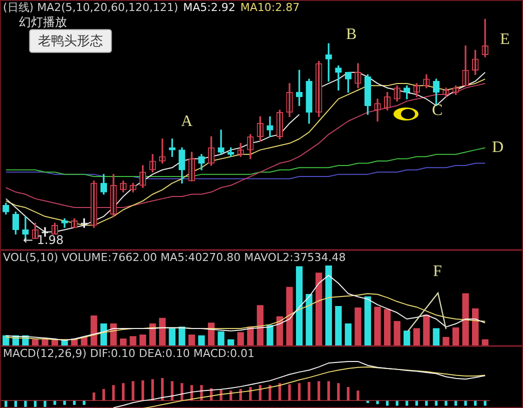 This screenshot has height=408, width=523. I want to click on annotation: ← 1.98, so click(43, 240).